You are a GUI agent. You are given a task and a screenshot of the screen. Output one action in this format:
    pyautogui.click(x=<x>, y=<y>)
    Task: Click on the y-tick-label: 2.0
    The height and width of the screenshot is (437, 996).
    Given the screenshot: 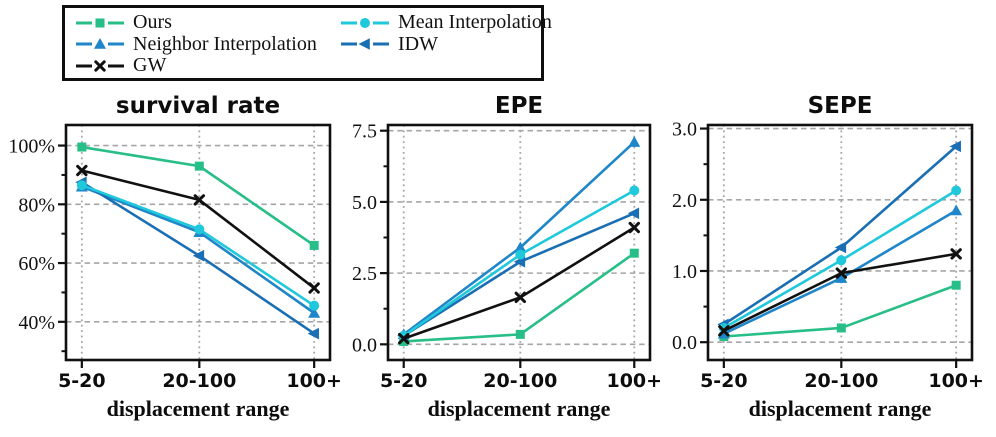 What is the action you would take?
    pyautogui.click(x=684, y=201)
    